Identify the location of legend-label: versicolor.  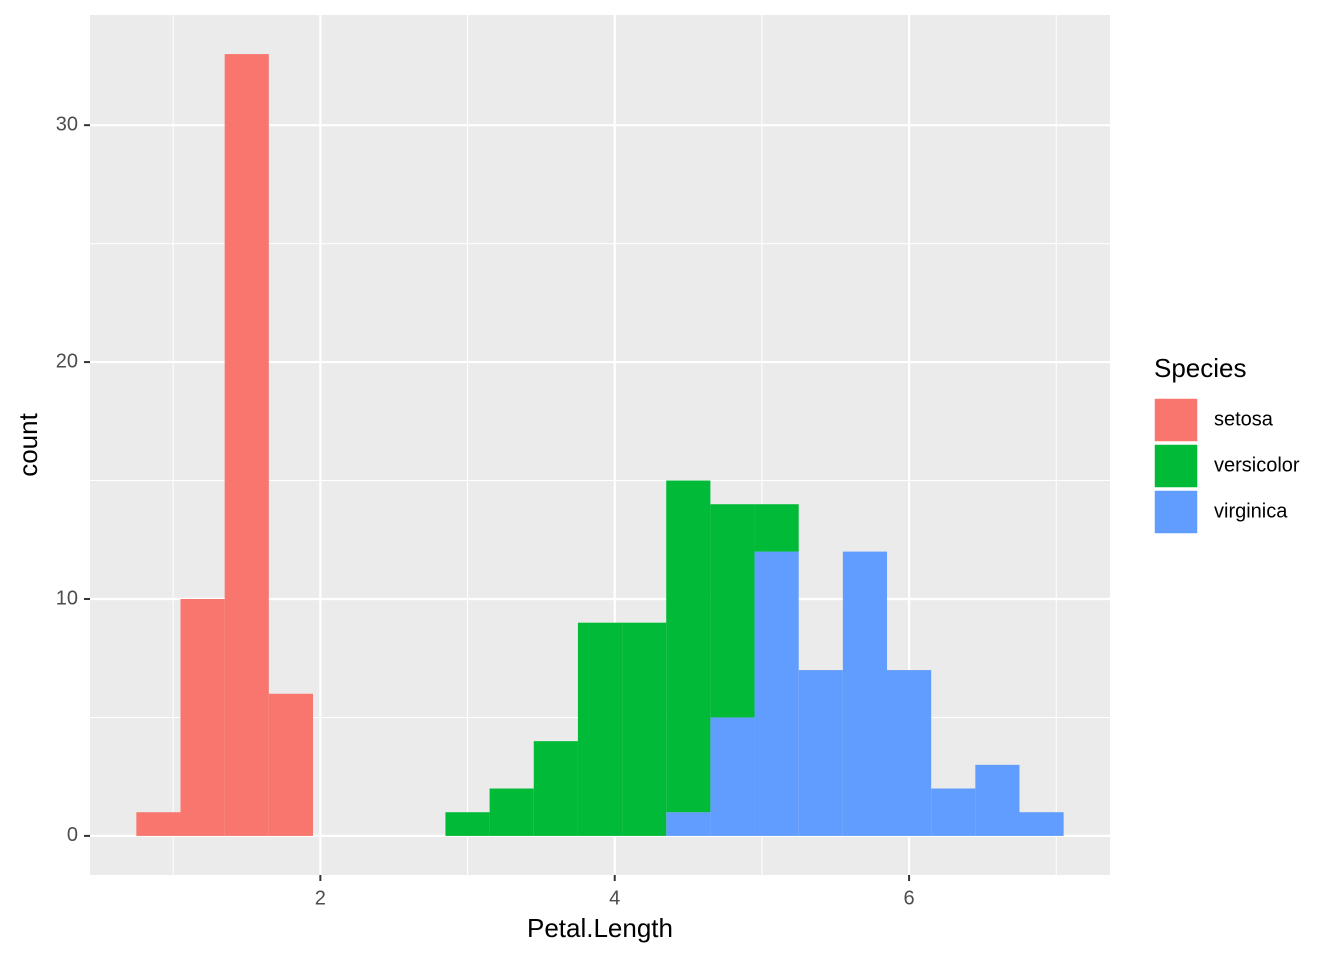
(1257, 465).